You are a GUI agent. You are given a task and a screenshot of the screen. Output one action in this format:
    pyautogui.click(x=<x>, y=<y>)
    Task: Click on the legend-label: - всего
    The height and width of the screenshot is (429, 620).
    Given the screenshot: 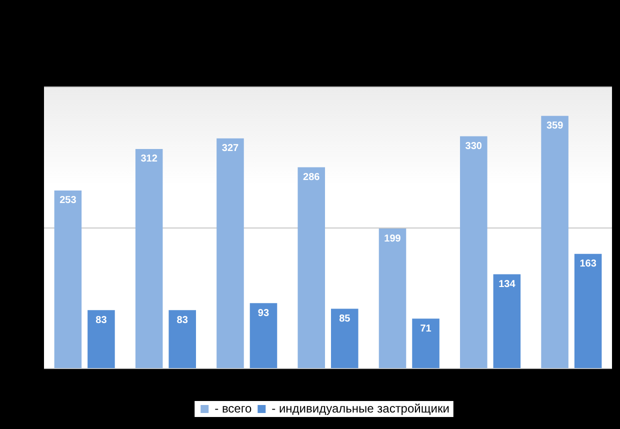 What is the action you would take?
    pyautogui.click(x=233, y=408)
    